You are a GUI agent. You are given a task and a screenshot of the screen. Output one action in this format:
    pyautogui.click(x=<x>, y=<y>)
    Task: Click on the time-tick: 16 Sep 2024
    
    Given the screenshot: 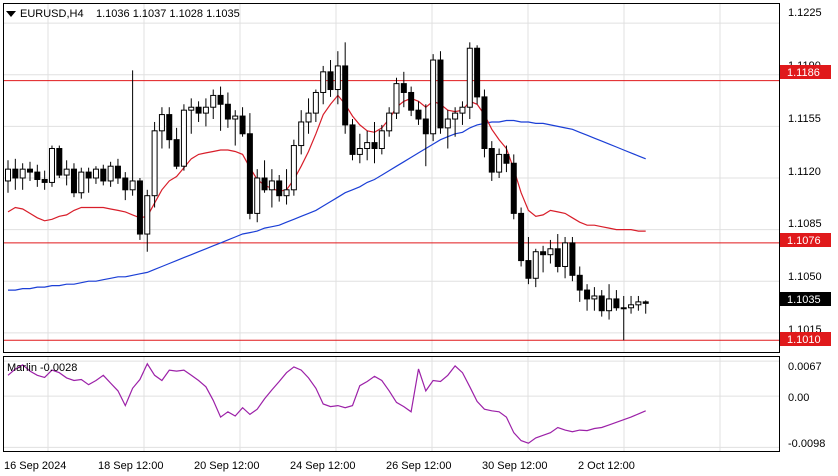 What is the action you would take?
    pyautogui.click(x=35, y=466)
    